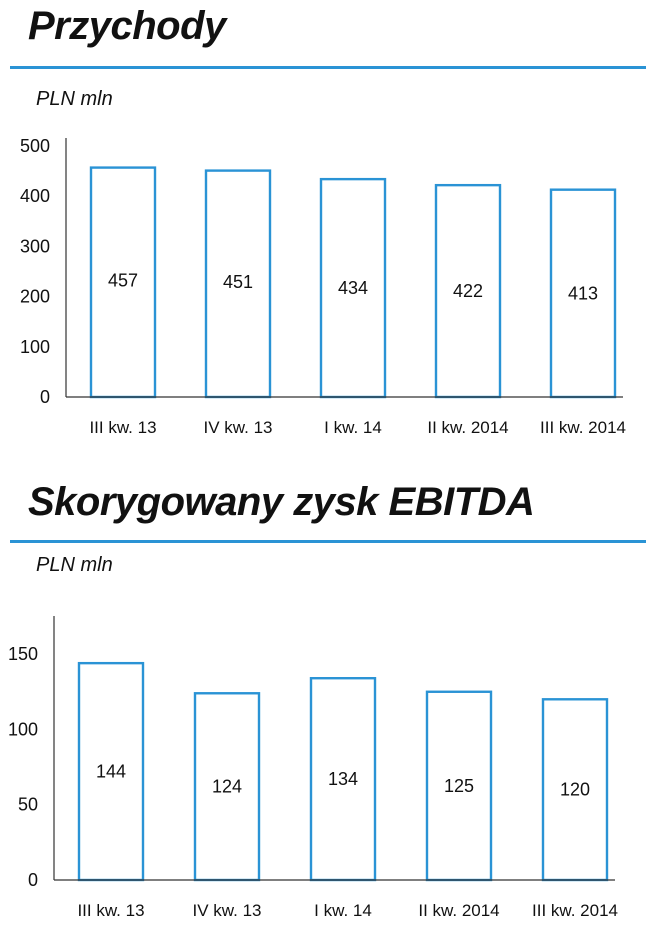 The width and height of the screenshot is (655, 929). What do you see at coordinates (281, 502) in the screenshot?
I see `chart-title: Skorygowany zysk EBITDA` at bounding box center [281, 502].